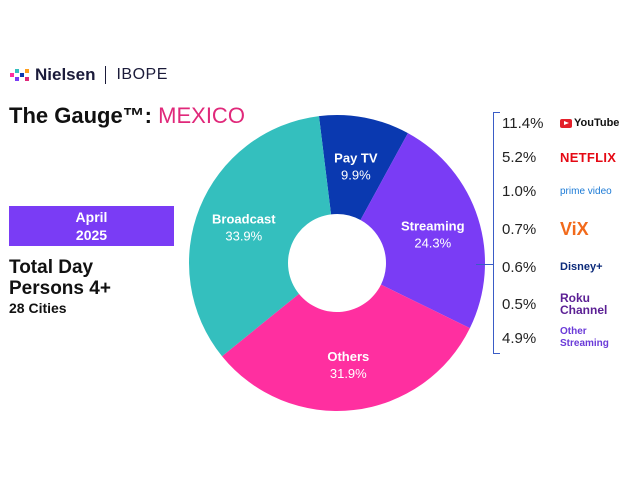 Image resolution: width=640 pixels, height=480 pixels. What do you see at coordinates (91, 226) in the screenshot?
I see `period-badge: April 2025` at bounding box center [91, 226].